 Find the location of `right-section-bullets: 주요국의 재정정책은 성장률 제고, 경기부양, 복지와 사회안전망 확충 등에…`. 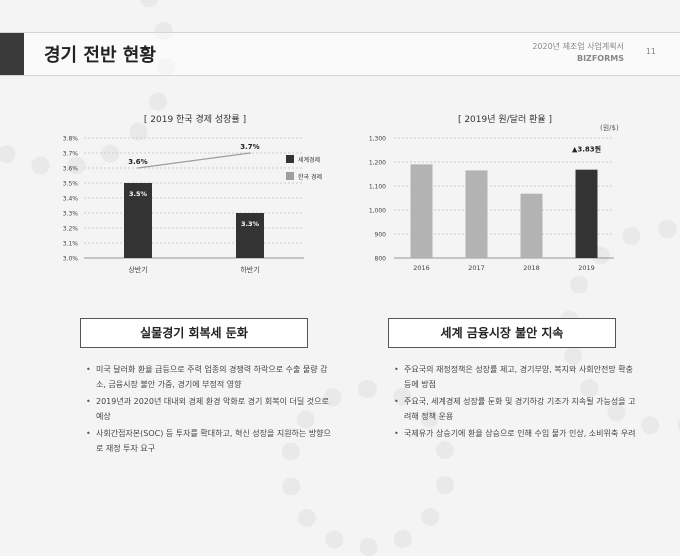

right-section-bullets: 주요국의 재정정책은 성장률 제고, 경기부양, 복지와 사회안전망 확충 등에… is located at coordinates (518, 402).